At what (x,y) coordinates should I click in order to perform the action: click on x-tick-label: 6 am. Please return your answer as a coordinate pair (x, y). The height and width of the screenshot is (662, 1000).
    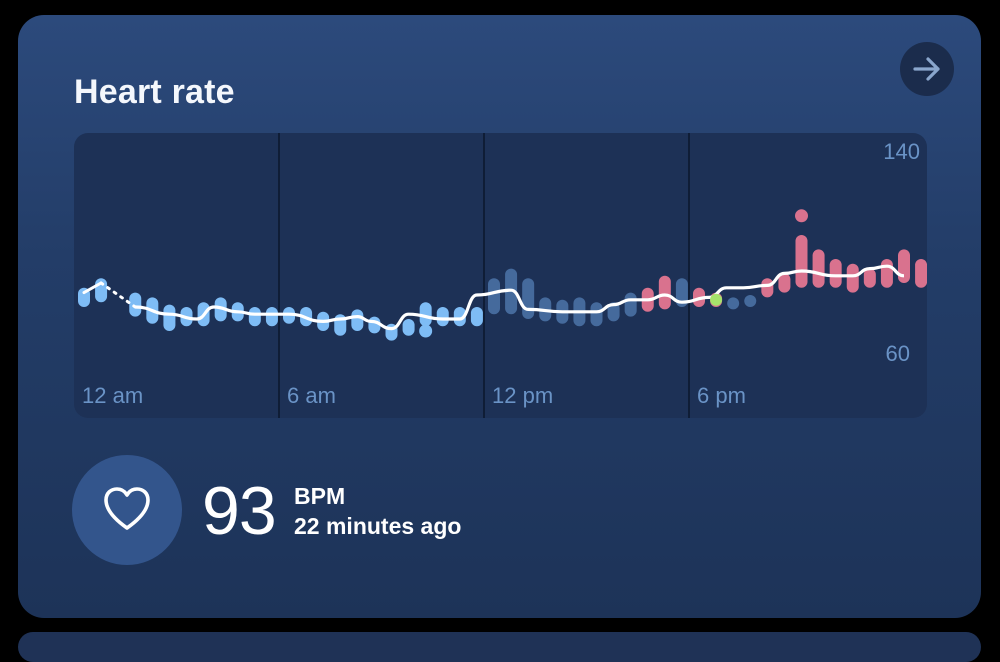
    Looking at the image, I should click on (311, 395).